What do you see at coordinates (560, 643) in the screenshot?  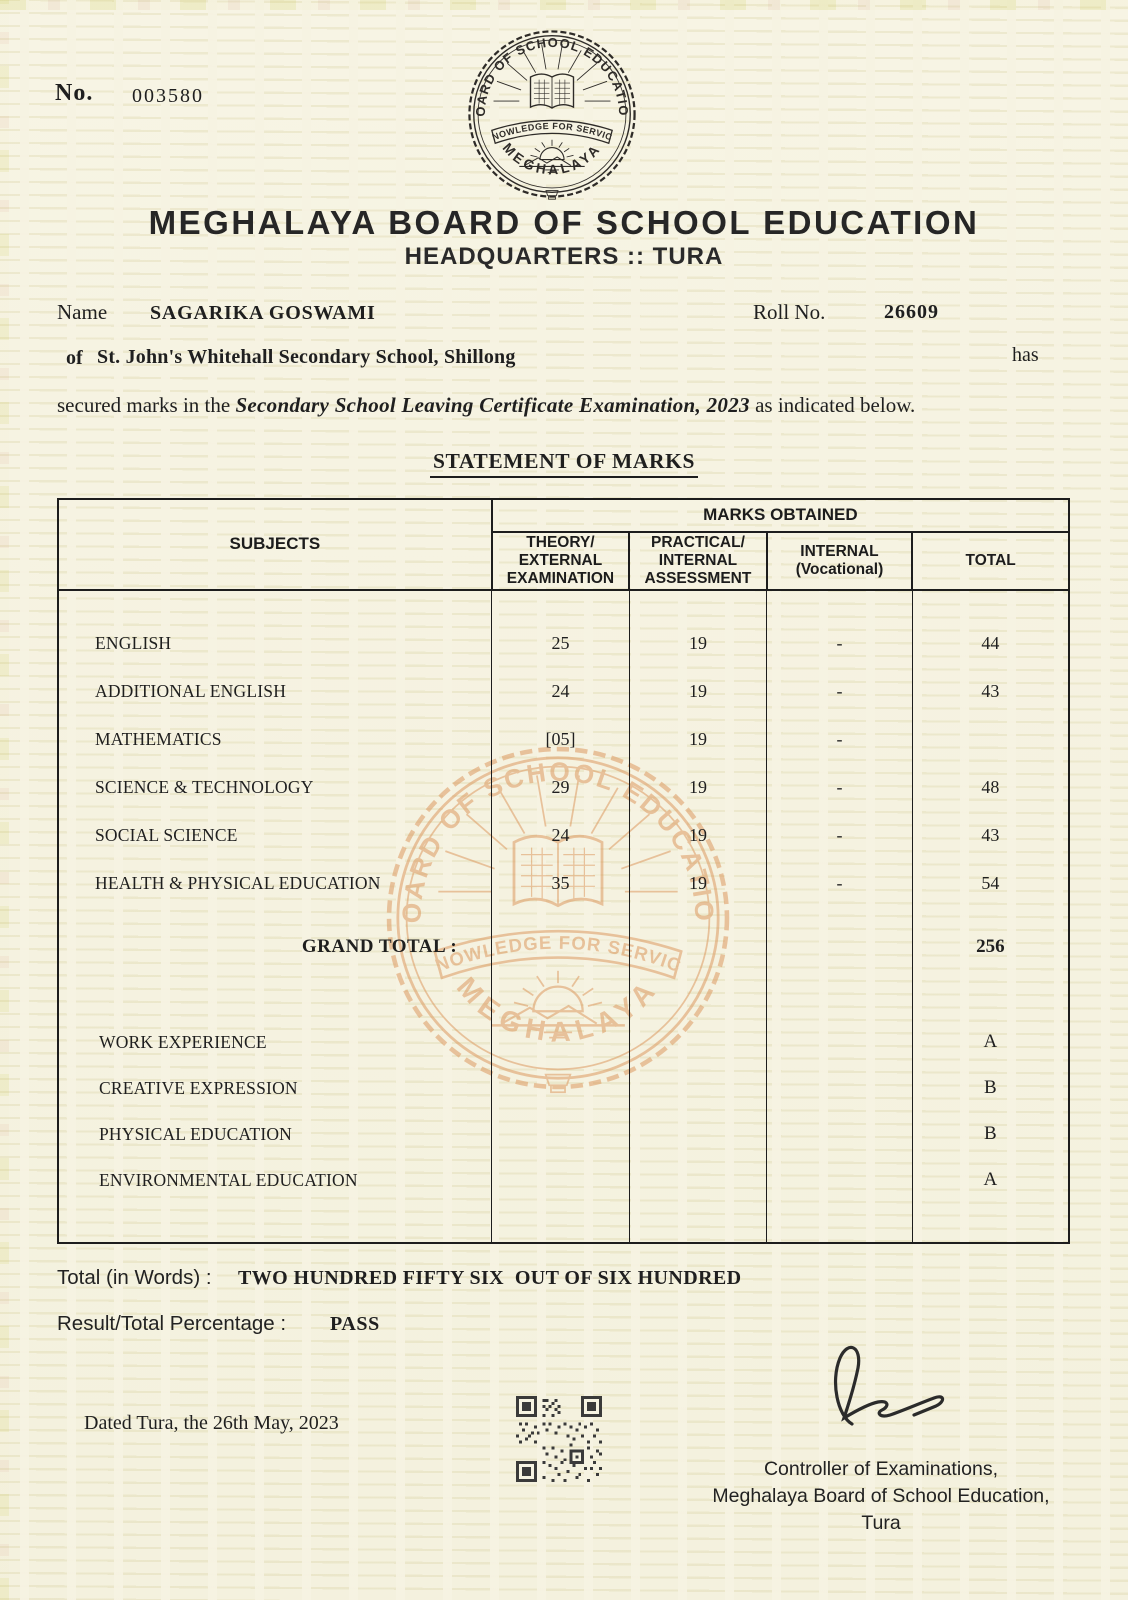 I see `theory-mark: 25` at bounding box center [560, 643].